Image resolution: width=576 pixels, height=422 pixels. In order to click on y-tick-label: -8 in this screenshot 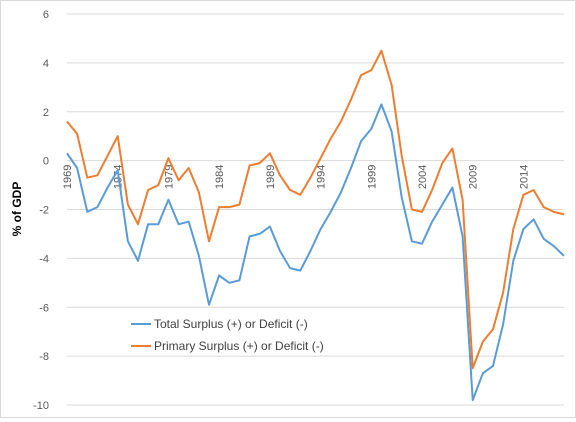, I will do `click(44, 357)`.